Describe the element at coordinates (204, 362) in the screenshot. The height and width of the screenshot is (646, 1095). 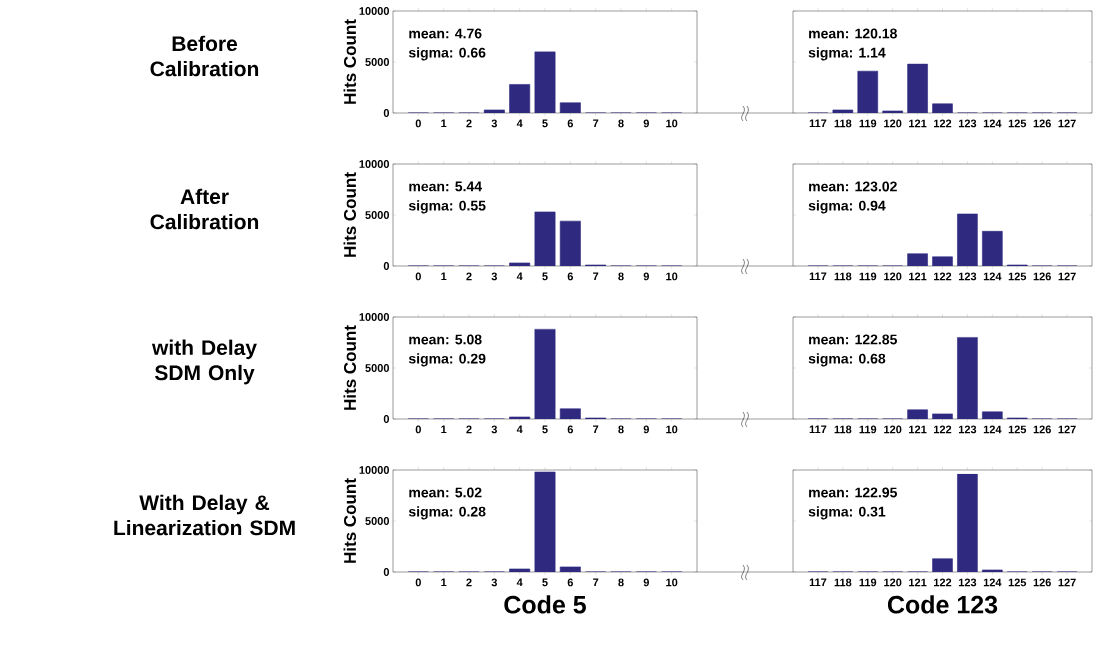
I see `text: with Delay SDM Only` at that location.